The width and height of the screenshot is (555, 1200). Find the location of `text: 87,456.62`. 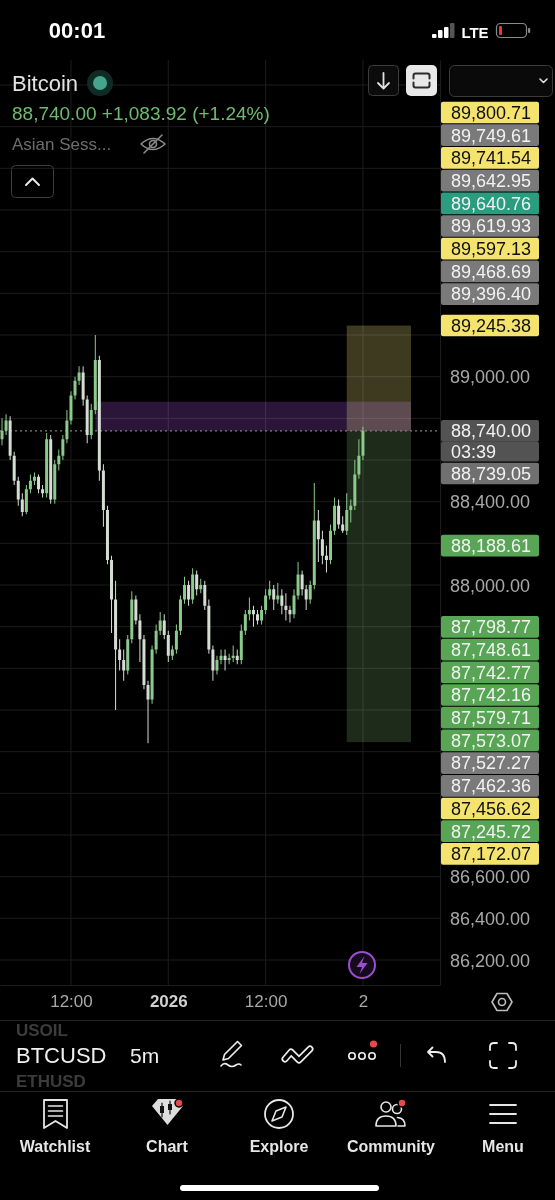

text: 87,456.62 is located at coordinates (491, 808).